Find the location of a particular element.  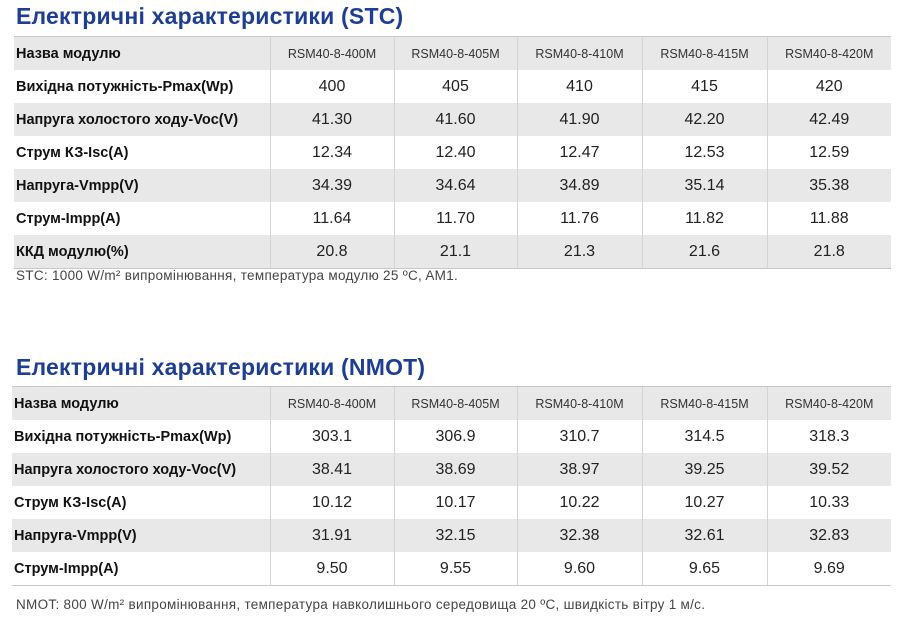

nmot-cell: 32.38 is located at coordinates (579, 535).